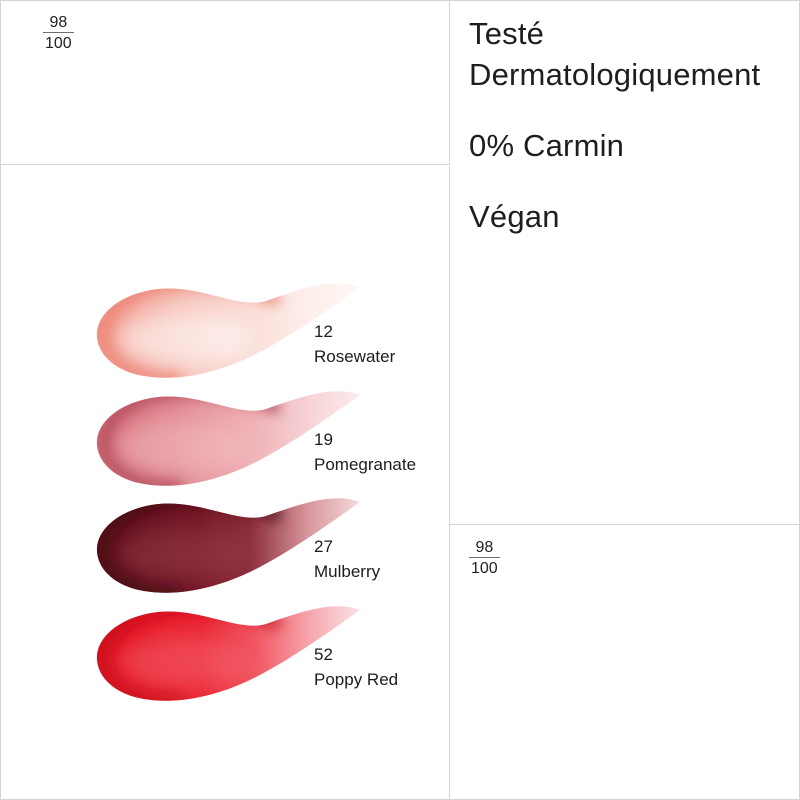 The image size is (800, 800). I want to click on shade-row-poppy-red: 52 Poppy Red, so click(257, 651).